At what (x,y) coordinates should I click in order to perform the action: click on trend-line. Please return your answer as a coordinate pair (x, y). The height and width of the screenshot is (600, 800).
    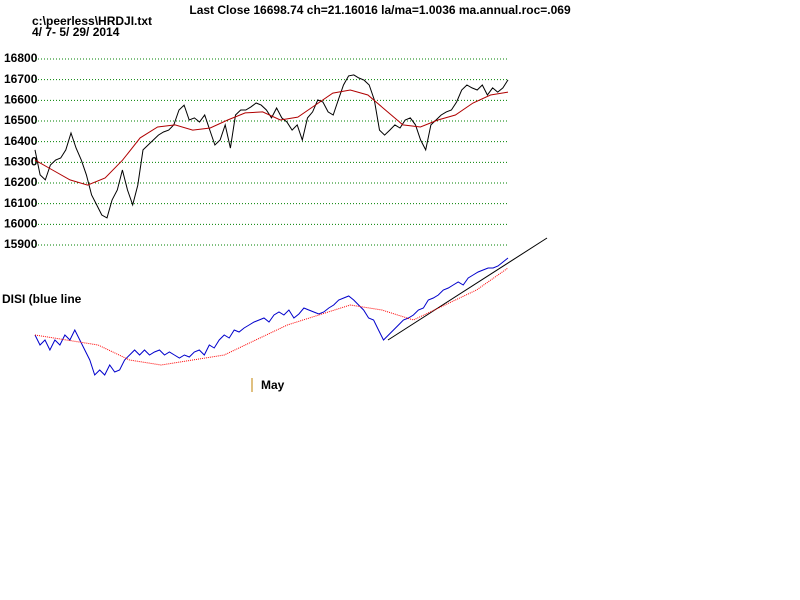
    Looking at the image, I should click on (467, 289).